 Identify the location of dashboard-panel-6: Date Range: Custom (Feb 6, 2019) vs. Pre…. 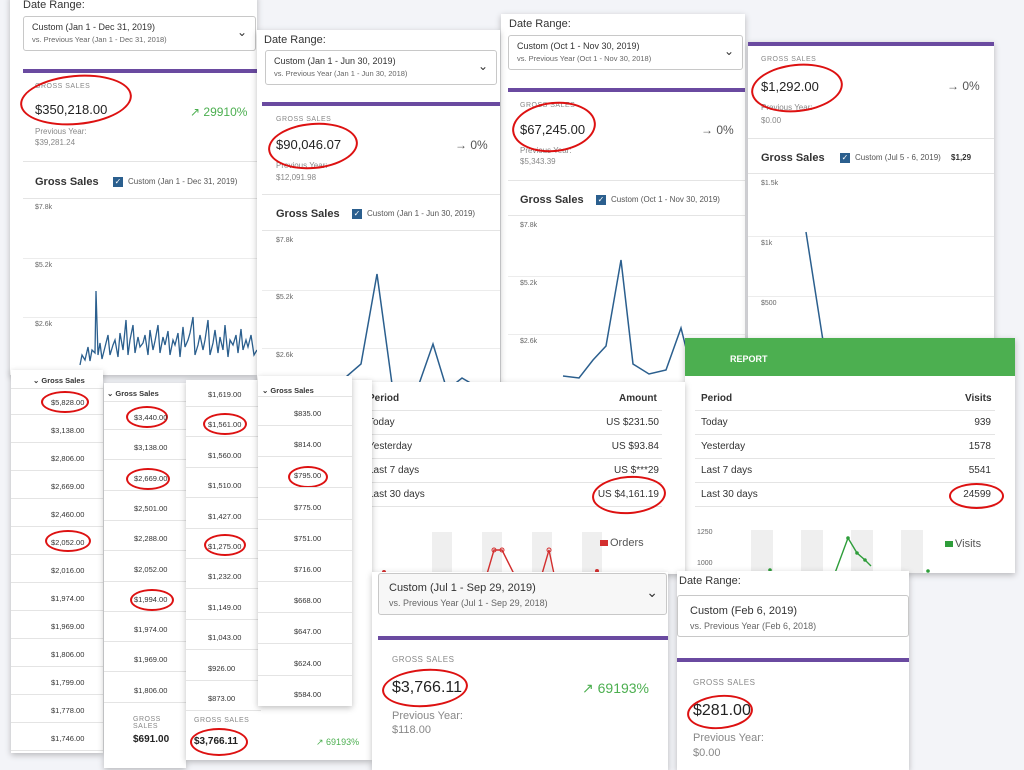
(793, 670).